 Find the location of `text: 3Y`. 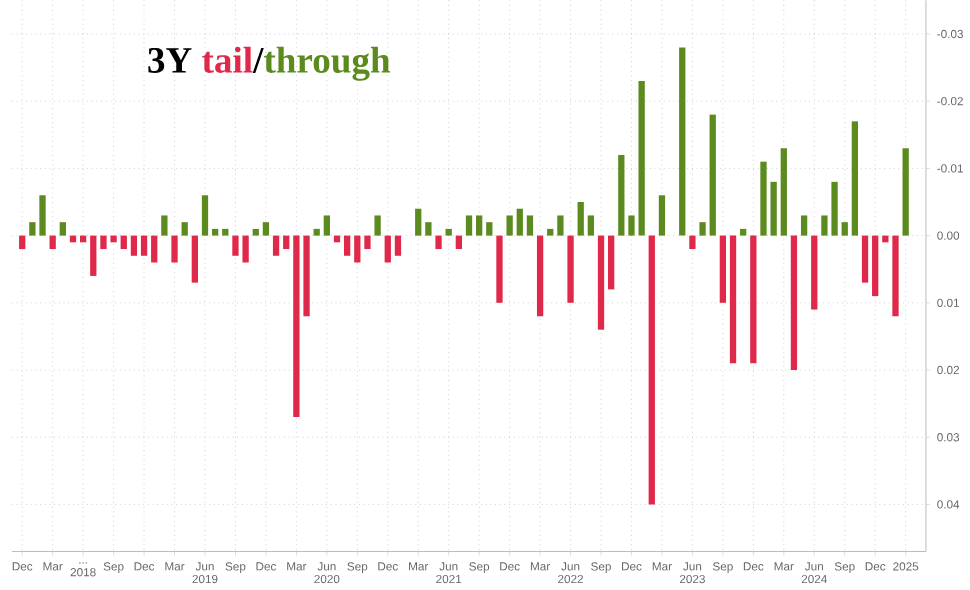

text: 3Y is located at coordinates (170, 61).